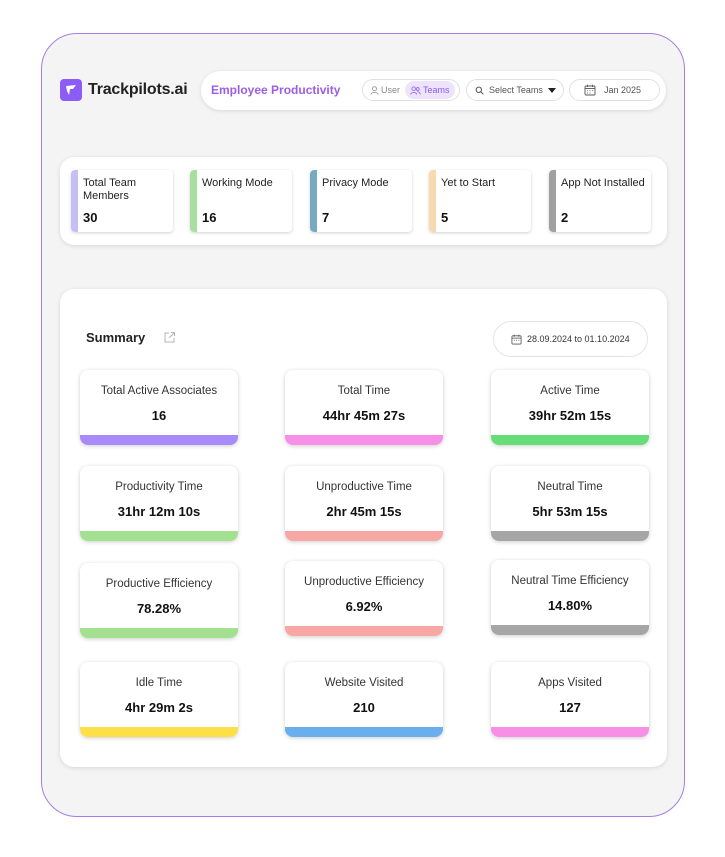  Describe the element at coordinates (391, 90) in the screenshot. I see `toggle-user-label: User` at that location.